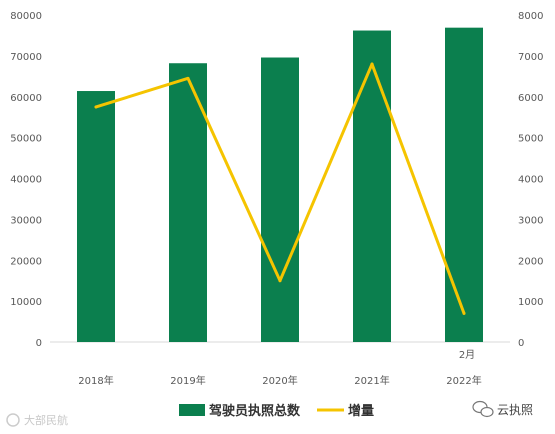  Describe the element at coordinates (530, 98) in the screenshot. I see `y-right-tick-label: 6000` at that location.